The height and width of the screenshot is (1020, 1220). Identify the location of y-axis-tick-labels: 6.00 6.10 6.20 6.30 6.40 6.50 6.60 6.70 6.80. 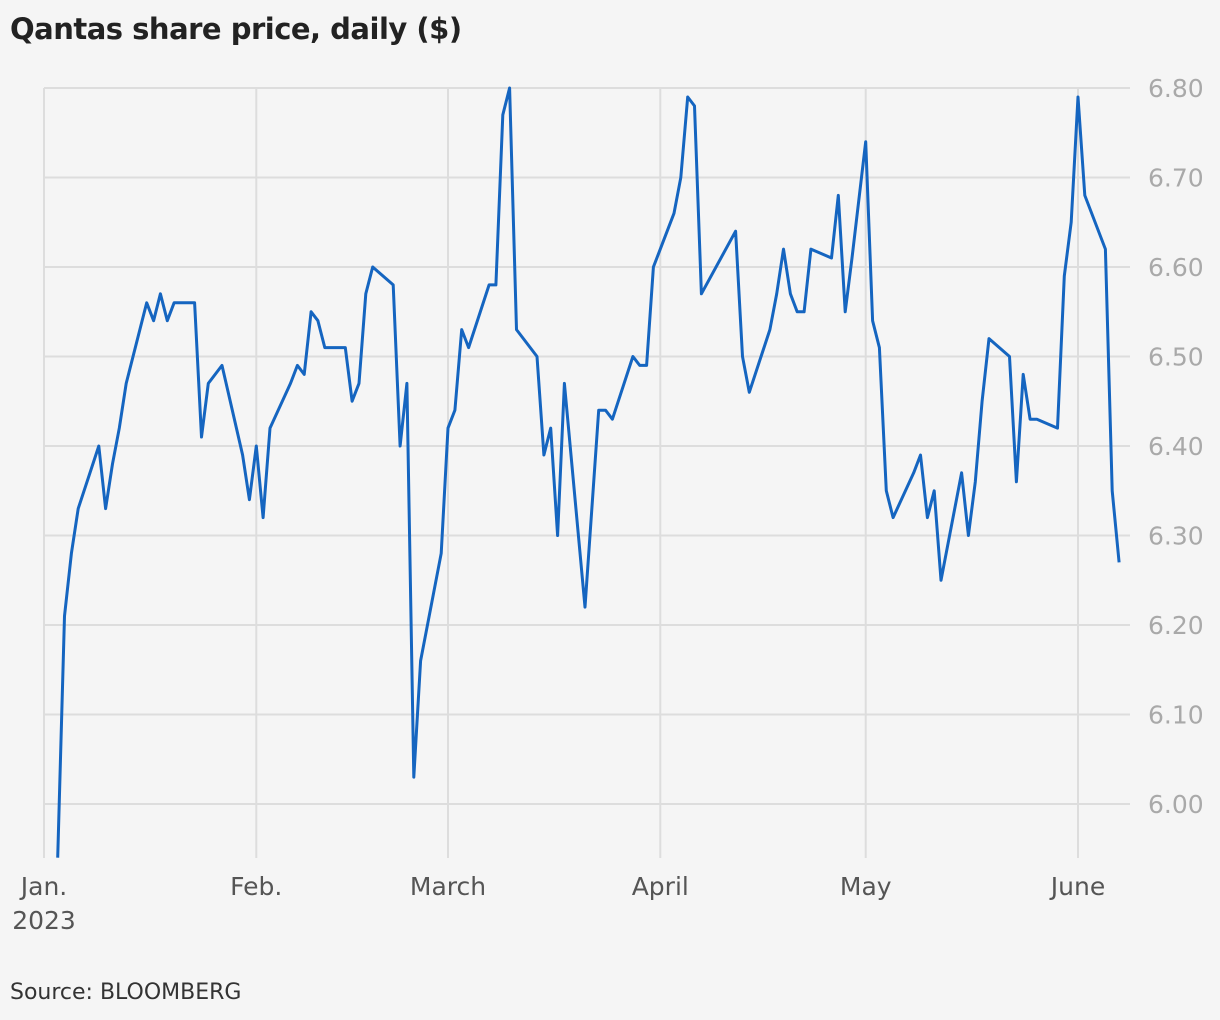
(1176, 446).